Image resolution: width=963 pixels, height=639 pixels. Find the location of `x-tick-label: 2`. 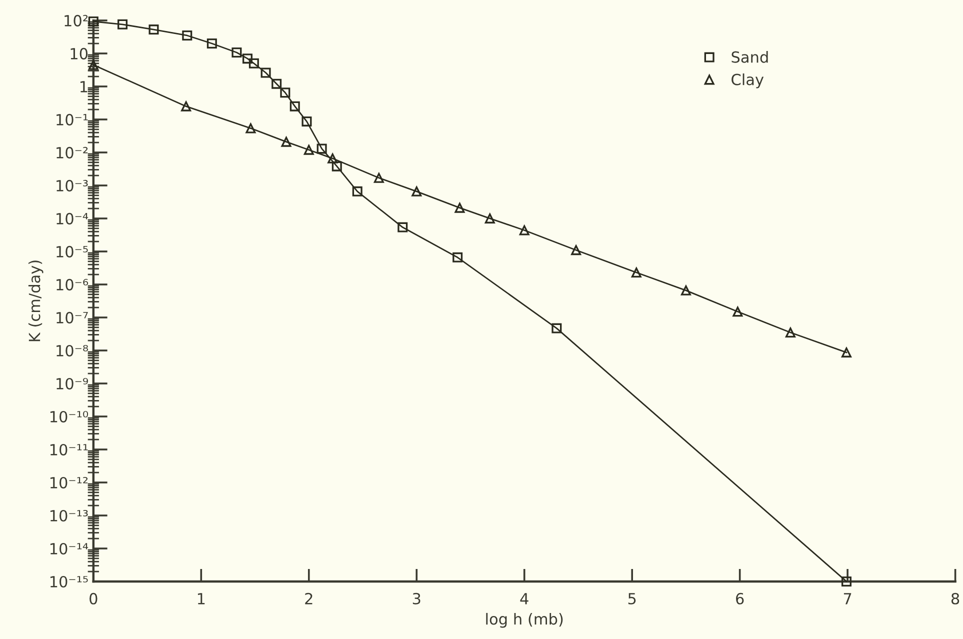

x-tick-label: 2 is located at coordinates (308, 598).